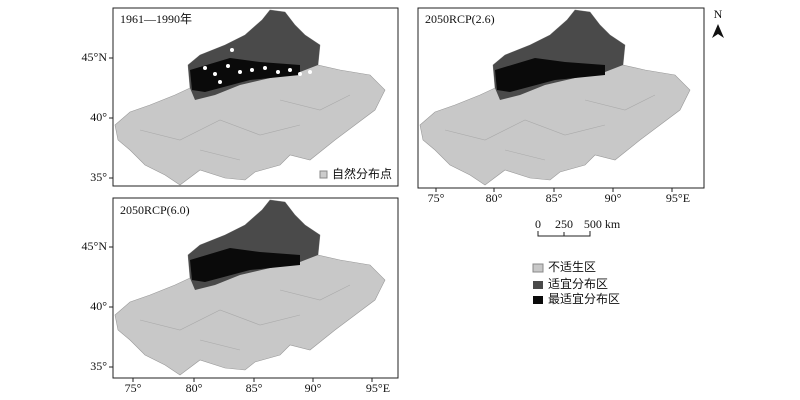 The width and height of the screenshot is (800, 400). Describe the element at coordinates (362, 173) in the screenshot. I see `legend-label: 自然分布点` at that location.